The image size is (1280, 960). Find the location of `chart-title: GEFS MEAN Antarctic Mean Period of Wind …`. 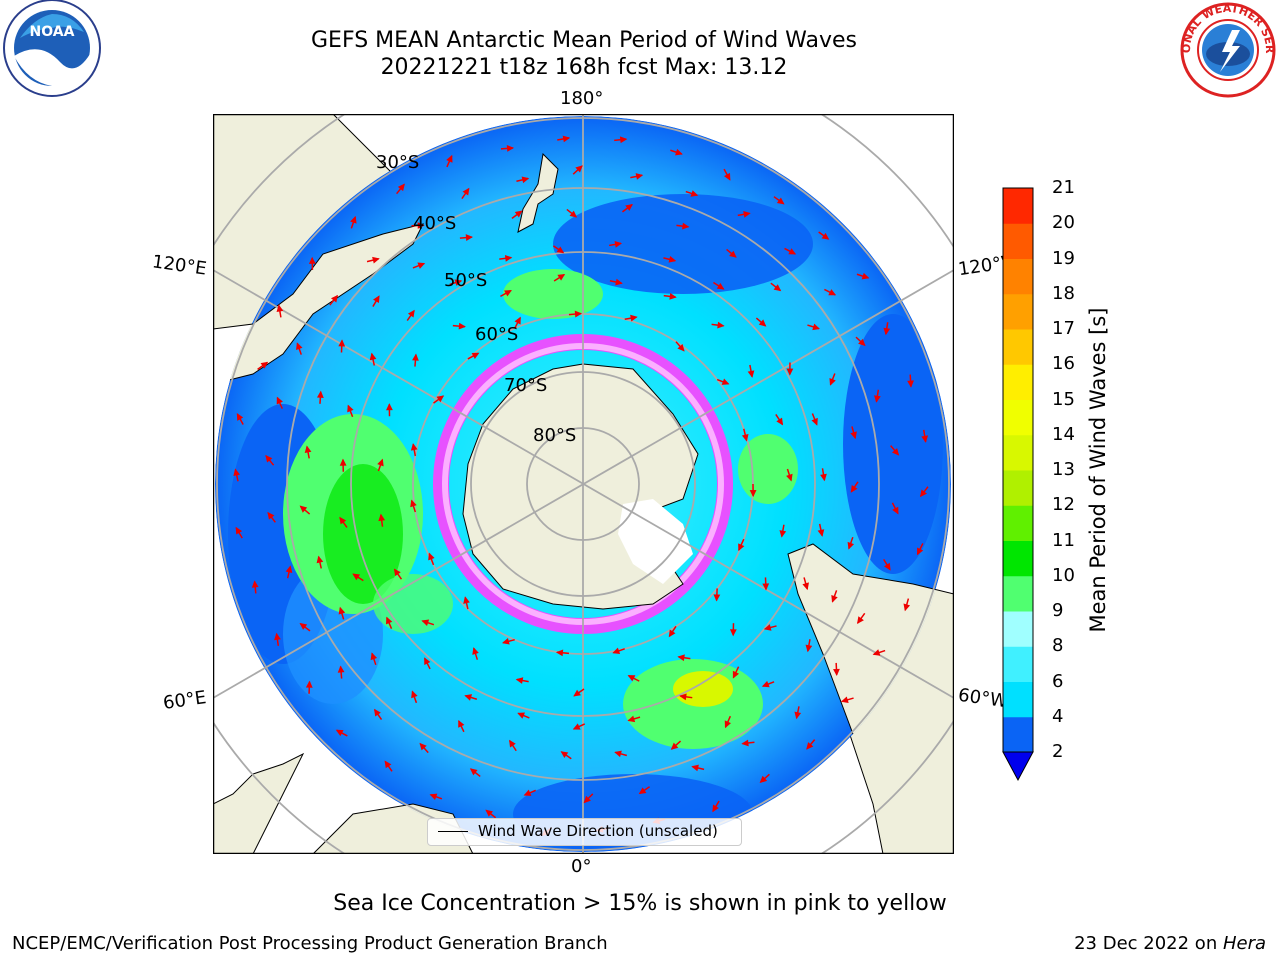

chart-title: GEFS MEAN Antarctic Mean Period of Wind … is located at coordinates (584, 40).